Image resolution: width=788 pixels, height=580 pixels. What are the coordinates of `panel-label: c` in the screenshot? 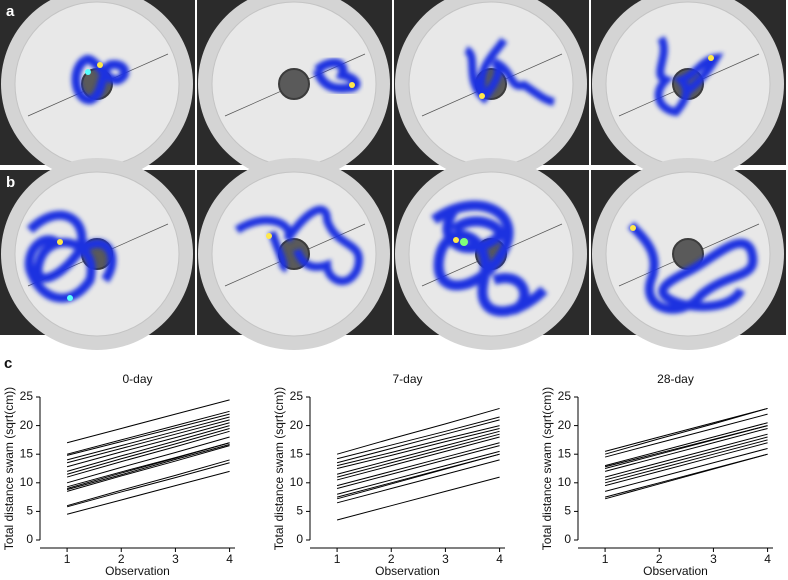 It's located at (8, 363).